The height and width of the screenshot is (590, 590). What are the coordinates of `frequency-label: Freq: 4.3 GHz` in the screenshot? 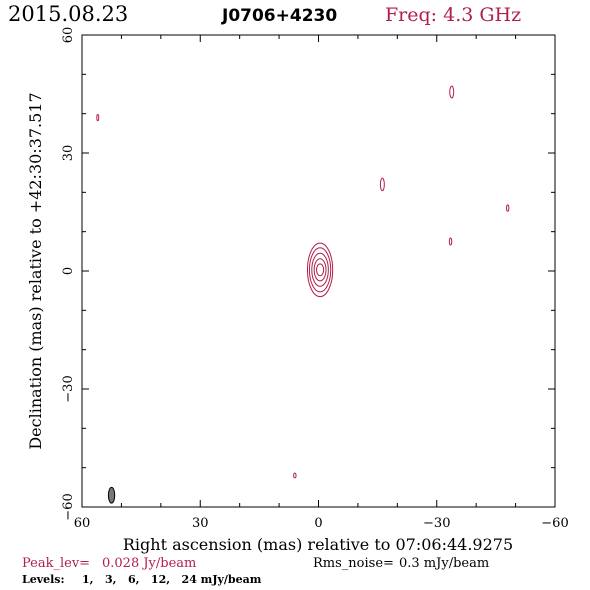 It's located at (453, 15).